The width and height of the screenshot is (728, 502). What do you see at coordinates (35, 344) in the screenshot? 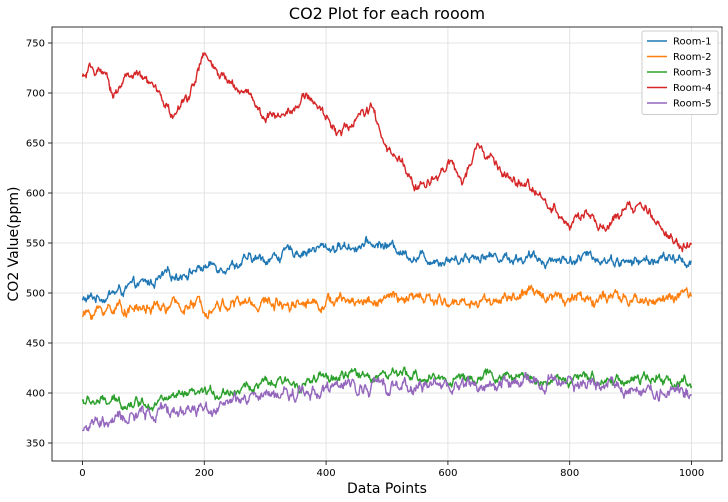
I see `y-tick-label: 450` at bounding box center [35, 344].